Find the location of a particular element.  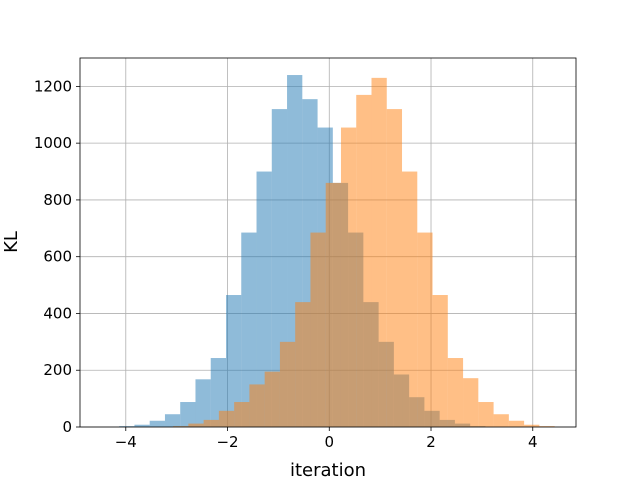

y-axis-ticks: 0 200 400 600 800 1000 1200 is located at coordinates (57, 256).